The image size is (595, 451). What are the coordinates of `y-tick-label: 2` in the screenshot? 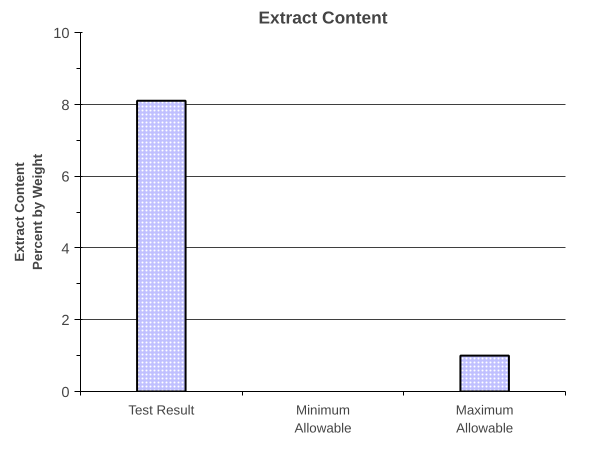 It's located at (65, 321).